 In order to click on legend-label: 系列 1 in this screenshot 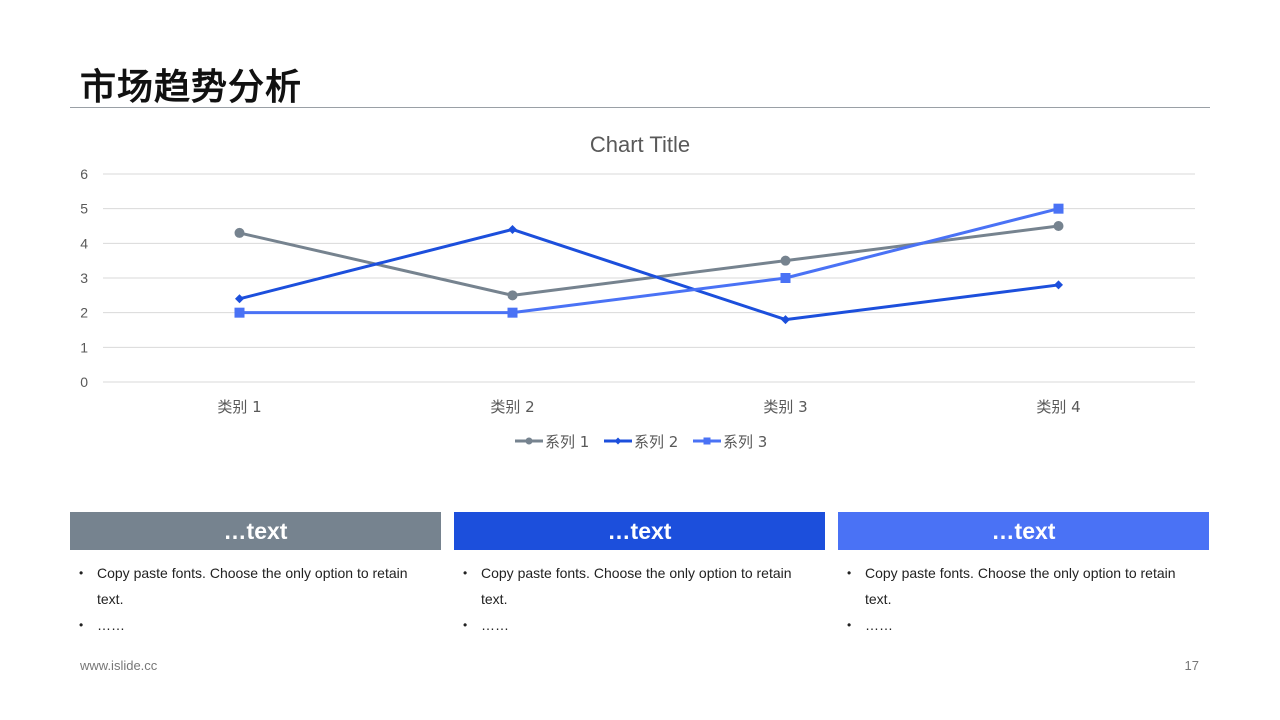, I will do `click(567, 442)`.